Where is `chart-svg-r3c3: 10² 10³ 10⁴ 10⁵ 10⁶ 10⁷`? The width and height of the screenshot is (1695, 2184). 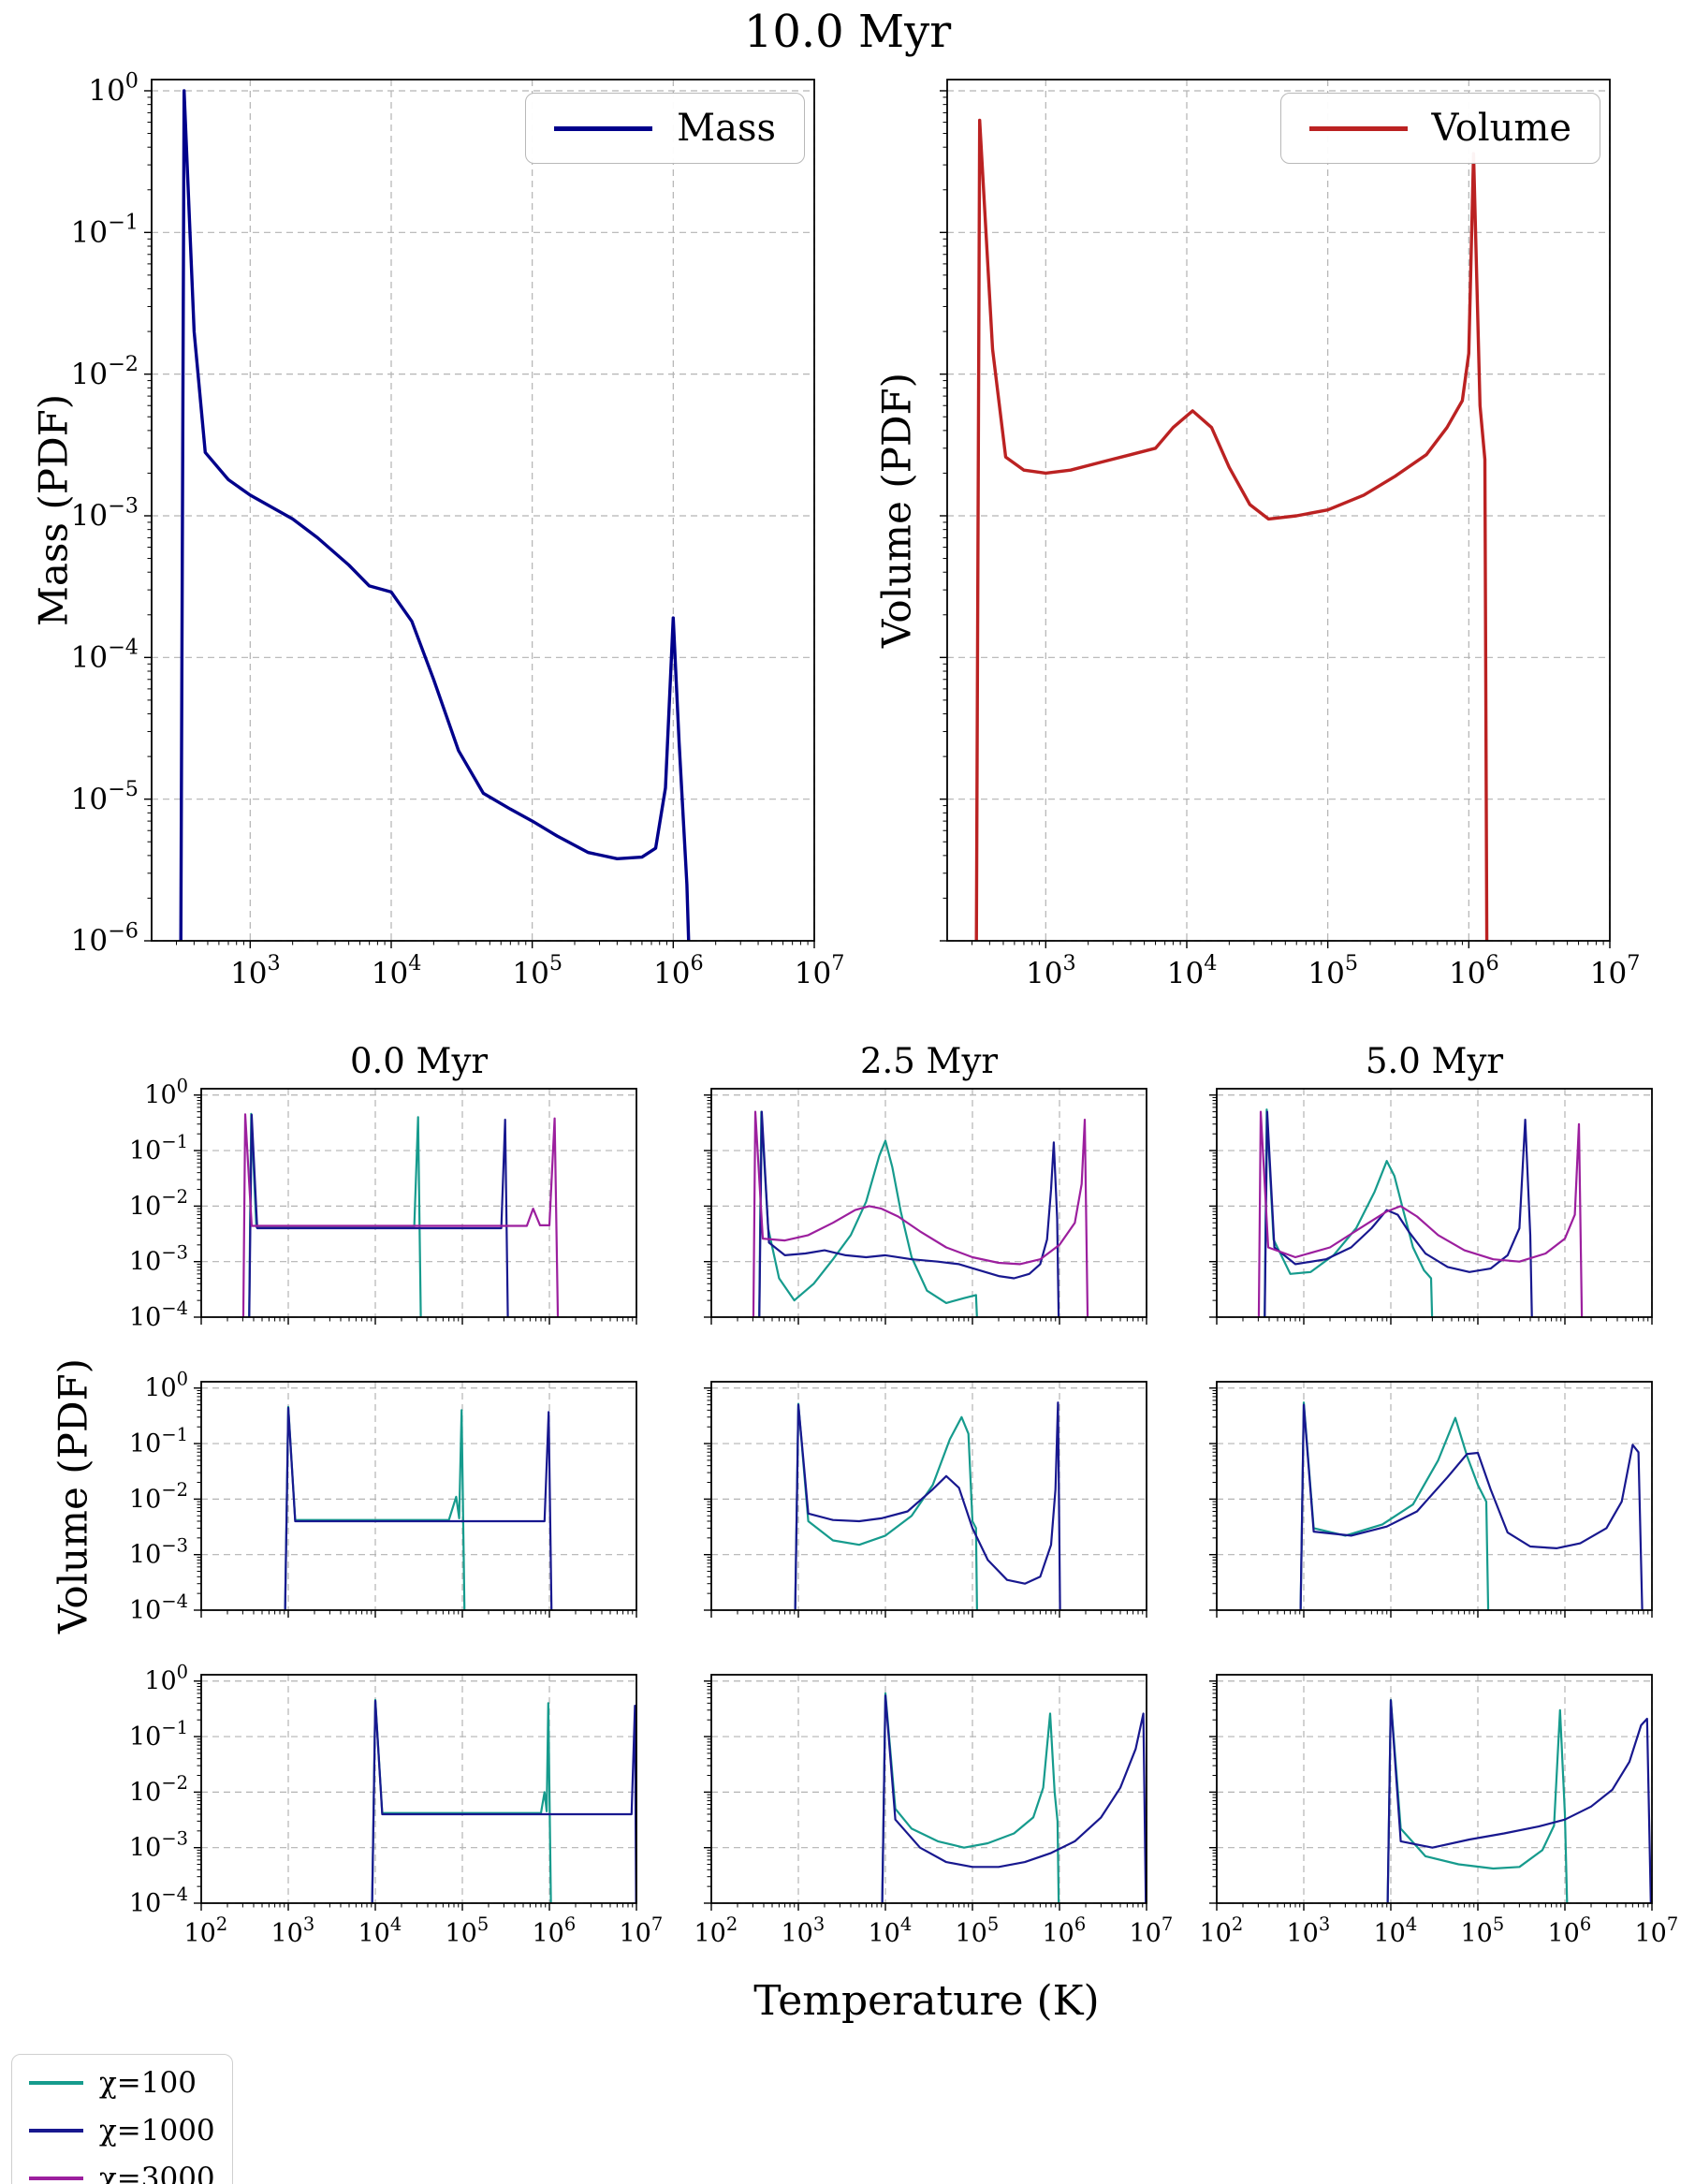 chart-svg-r3c3: 10² 10³ 10⁴ 10⁵ 10⁶ 10⁷ is located at coordinates (1438, 1811).